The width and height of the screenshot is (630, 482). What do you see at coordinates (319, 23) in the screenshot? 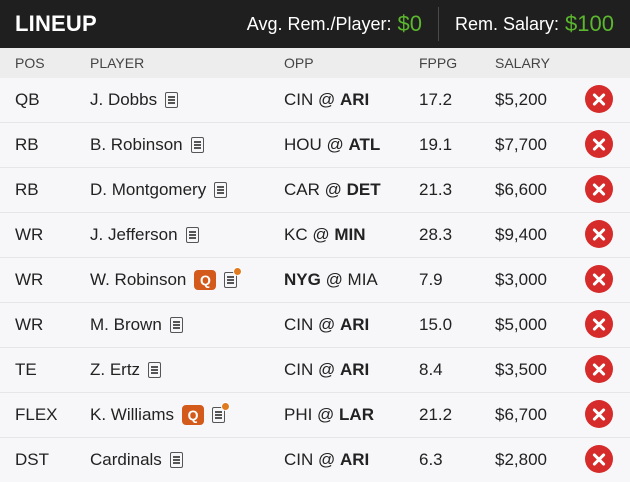
I see `avg-remaining-label: Avg. Rem./Player:` at bounding box center [319, 23].